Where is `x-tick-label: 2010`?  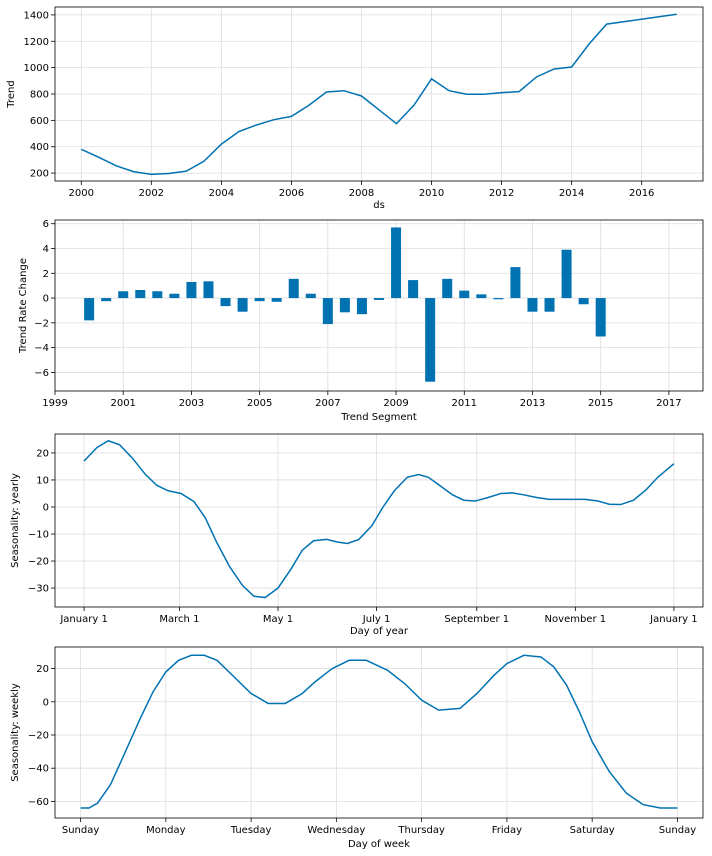 x-tick-label: 2010 is located at coordinates (431, 193).